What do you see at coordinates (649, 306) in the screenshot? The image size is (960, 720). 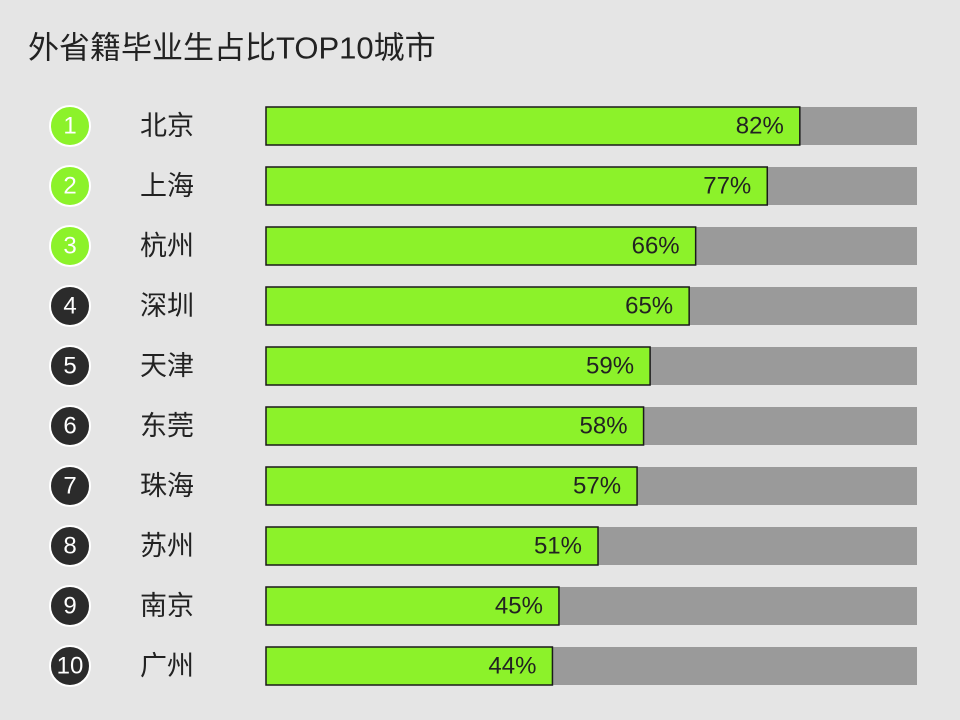 I see `value-label: 65%` at bounding box center [649, 306].